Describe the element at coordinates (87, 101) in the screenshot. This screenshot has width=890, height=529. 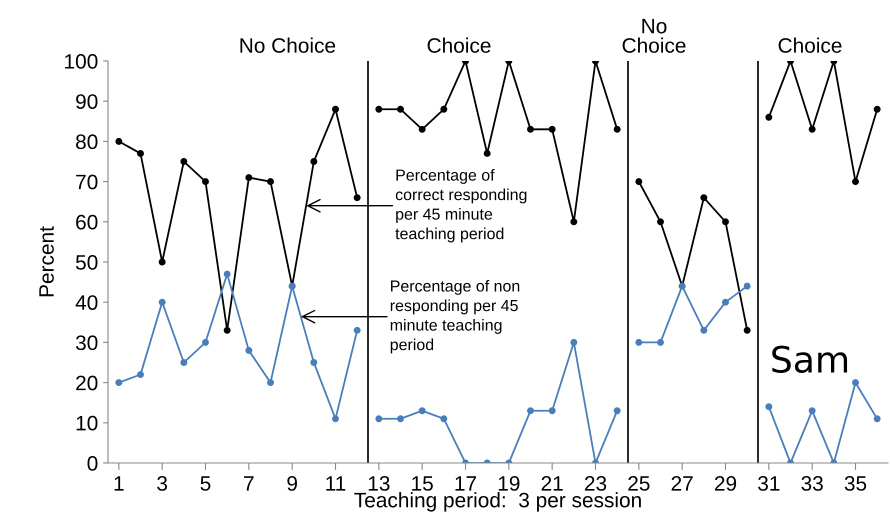
I see `y-tick-label: 90` at that location.